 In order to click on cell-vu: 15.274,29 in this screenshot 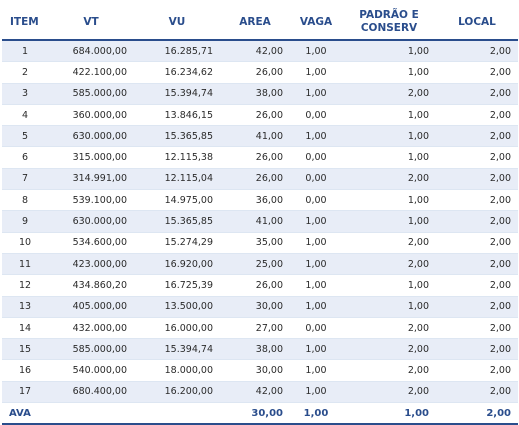, I will do `click(177, 243)`.